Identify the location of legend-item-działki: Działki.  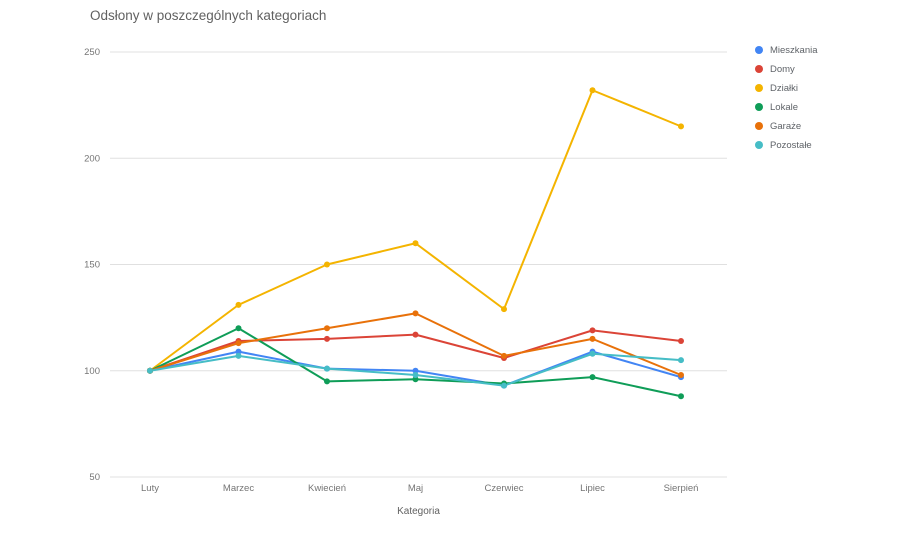
(786, 88).